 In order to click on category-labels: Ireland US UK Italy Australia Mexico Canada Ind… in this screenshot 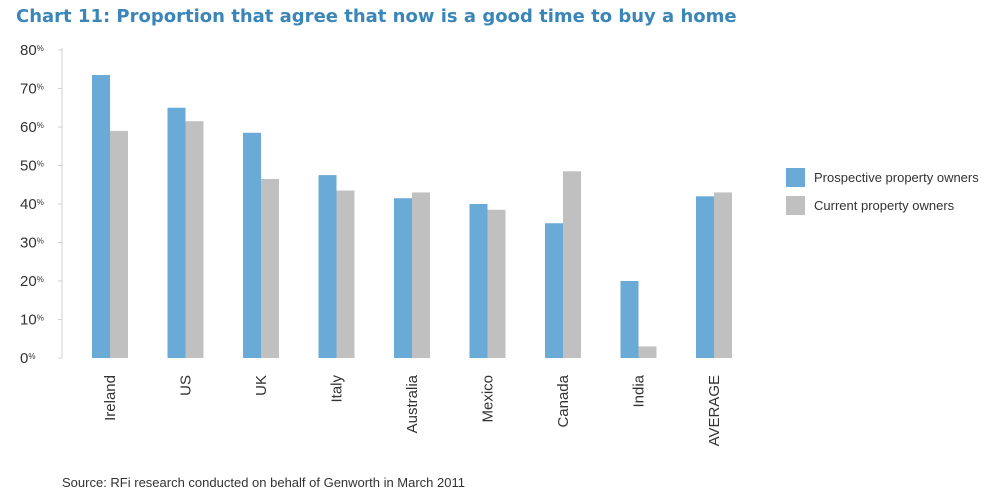, I will do `click(412, 410)`.